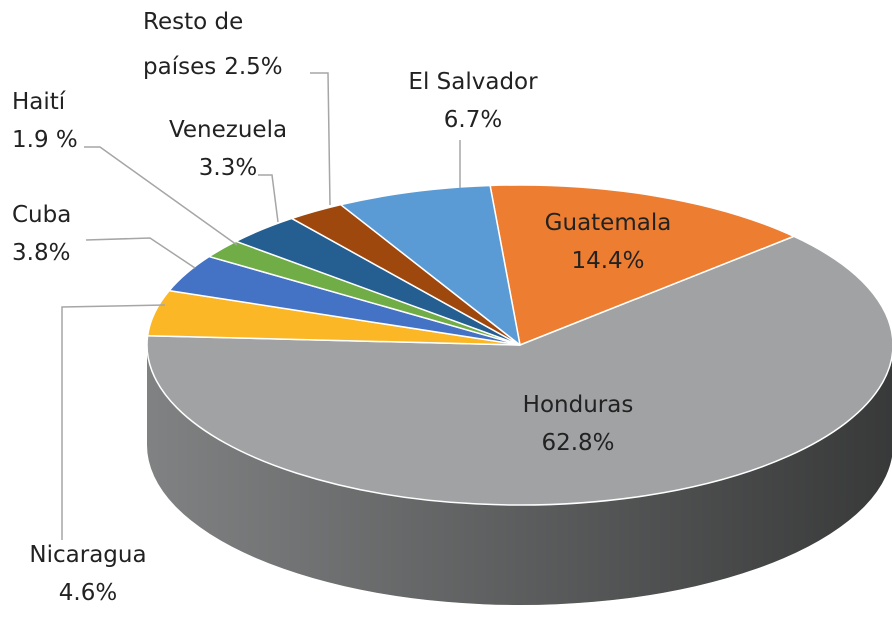 The width and height of the screenshot is (892, 629). I want to click on value-label: 3.8%, so click(41, 253).